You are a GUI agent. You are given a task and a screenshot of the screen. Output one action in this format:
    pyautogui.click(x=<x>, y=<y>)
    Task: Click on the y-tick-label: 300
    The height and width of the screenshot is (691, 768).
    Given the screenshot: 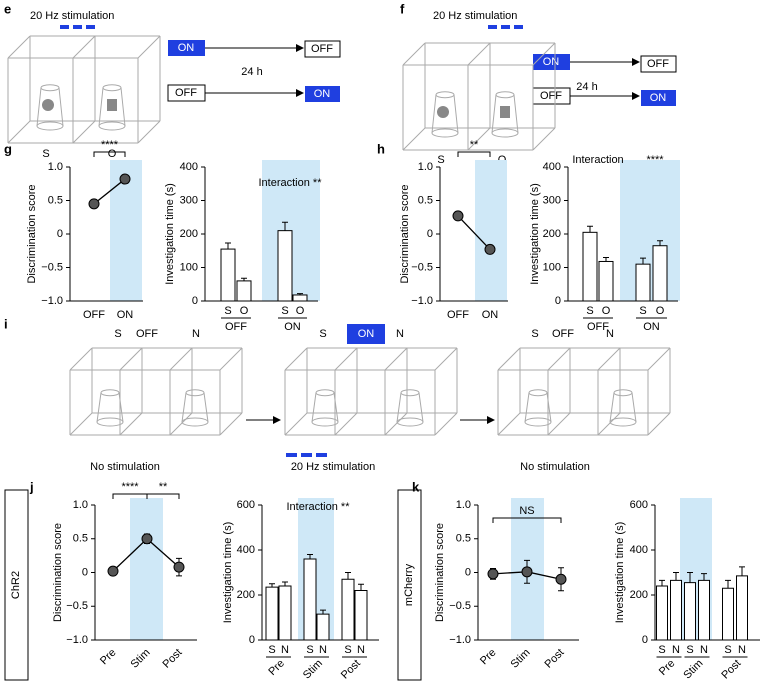 What is the action you would take?
    pyautogui.click(x=189, y=200)
    